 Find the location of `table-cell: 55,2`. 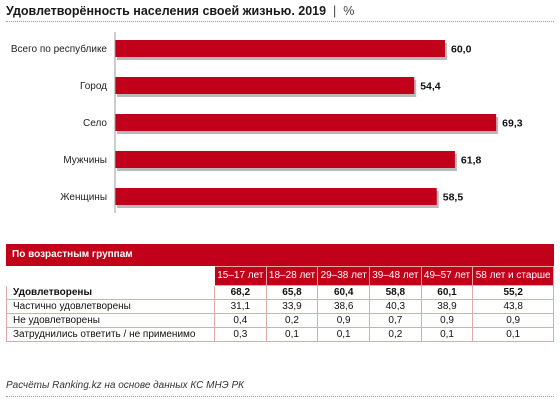

table-cell: 55,2 is located at coordinates (513, 292).